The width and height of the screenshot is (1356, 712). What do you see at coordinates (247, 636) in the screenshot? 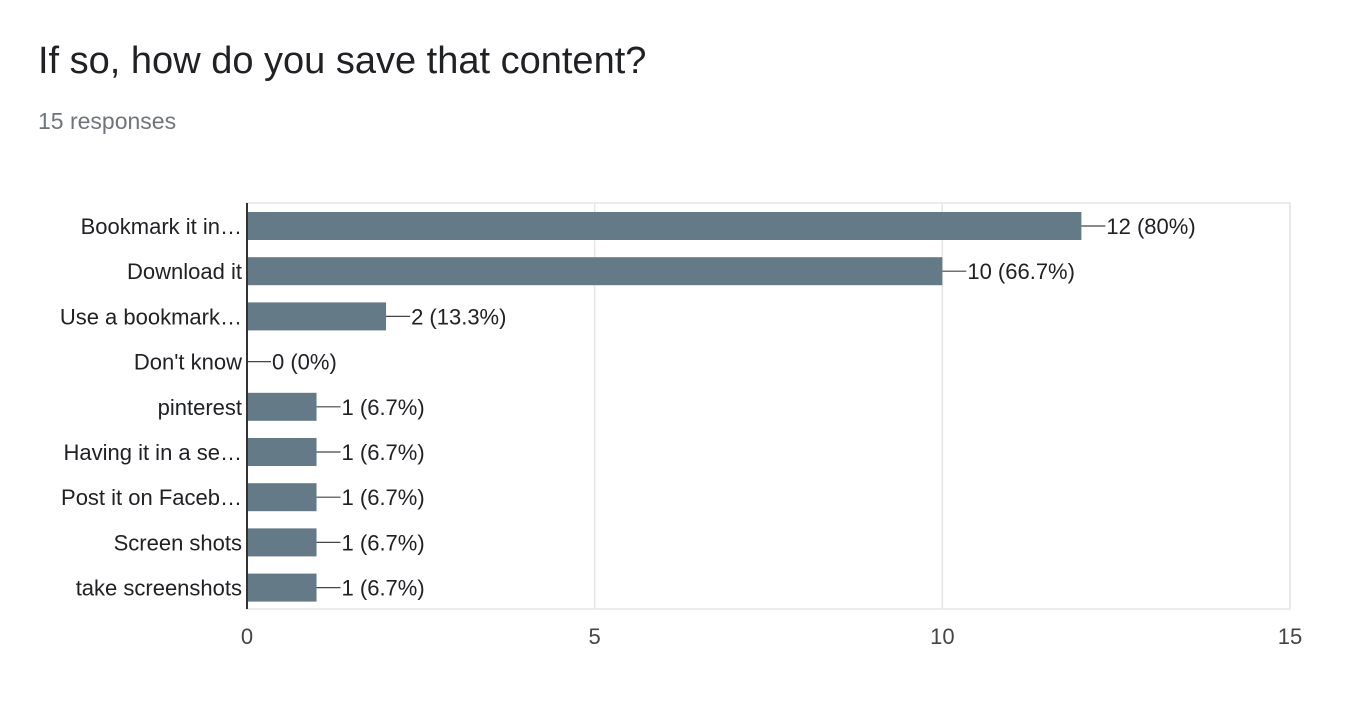
I see `x-tick-label: 0` at bounding box center [247, 636].